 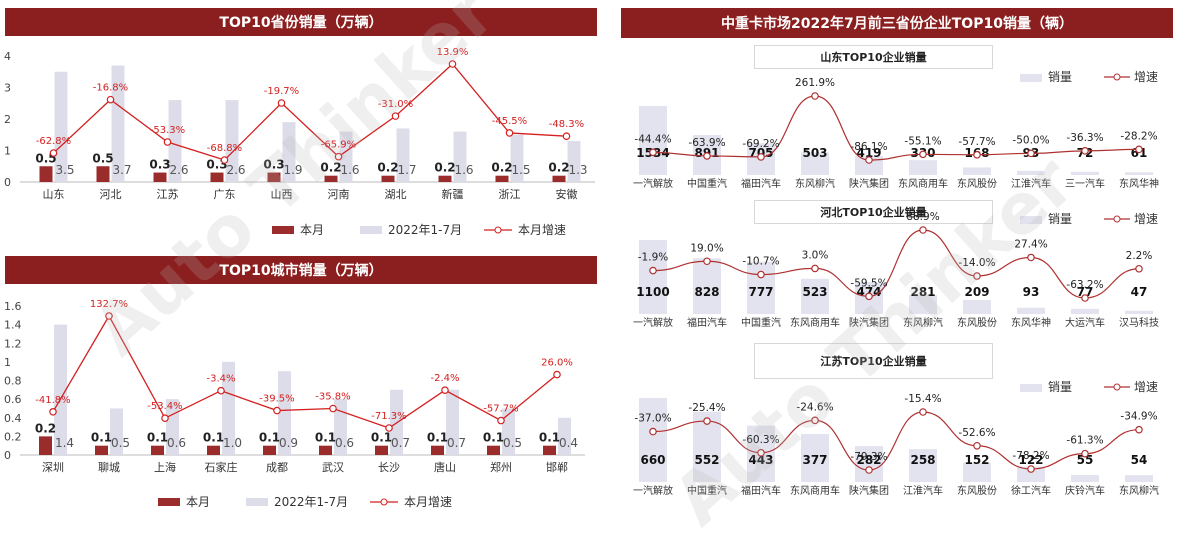 What do you see at coordinates (1030, 460) in the screenshot?
I see `enterprise-bar-label: 122` at bounding box center [1030, 460].